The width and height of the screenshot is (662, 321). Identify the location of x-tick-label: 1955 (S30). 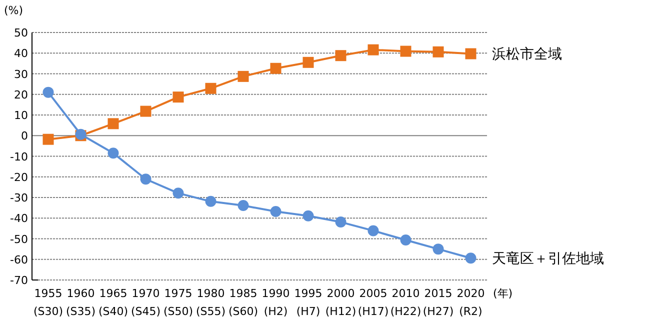
(48, 302).